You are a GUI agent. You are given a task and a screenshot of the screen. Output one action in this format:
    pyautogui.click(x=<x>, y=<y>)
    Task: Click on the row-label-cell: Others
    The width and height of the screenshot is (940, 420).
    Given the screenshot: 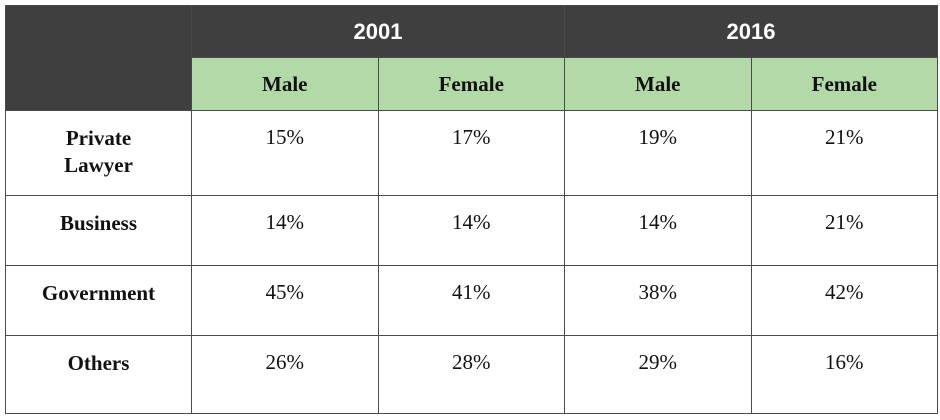 What is the action you would take?
    pyautogui.click(x=98, y=374)
    